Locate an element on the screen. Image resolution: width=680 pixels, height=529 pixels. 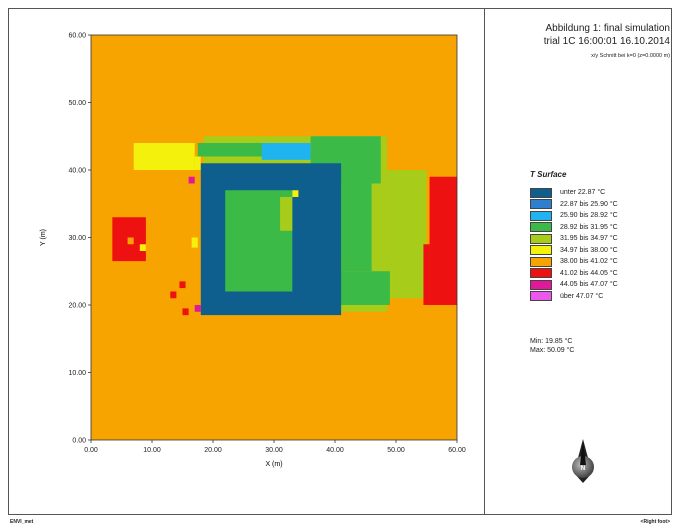
legend-entry: 41.02 bis 44.05 °C is located at coordinates (574, 274).